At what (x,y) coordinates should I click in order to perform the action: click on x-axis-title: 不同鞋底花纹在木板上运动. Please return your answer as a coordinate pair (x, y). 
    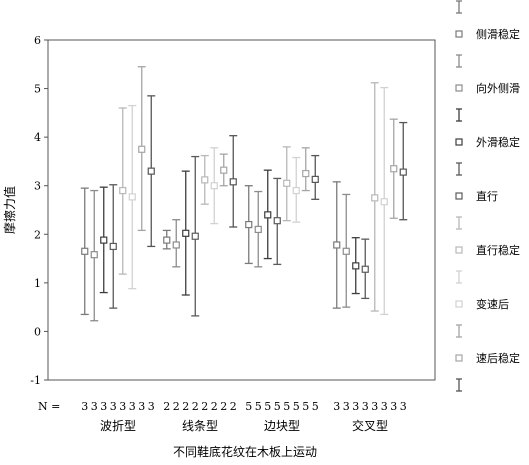
    Looking at the image, I should click on (245, 451).